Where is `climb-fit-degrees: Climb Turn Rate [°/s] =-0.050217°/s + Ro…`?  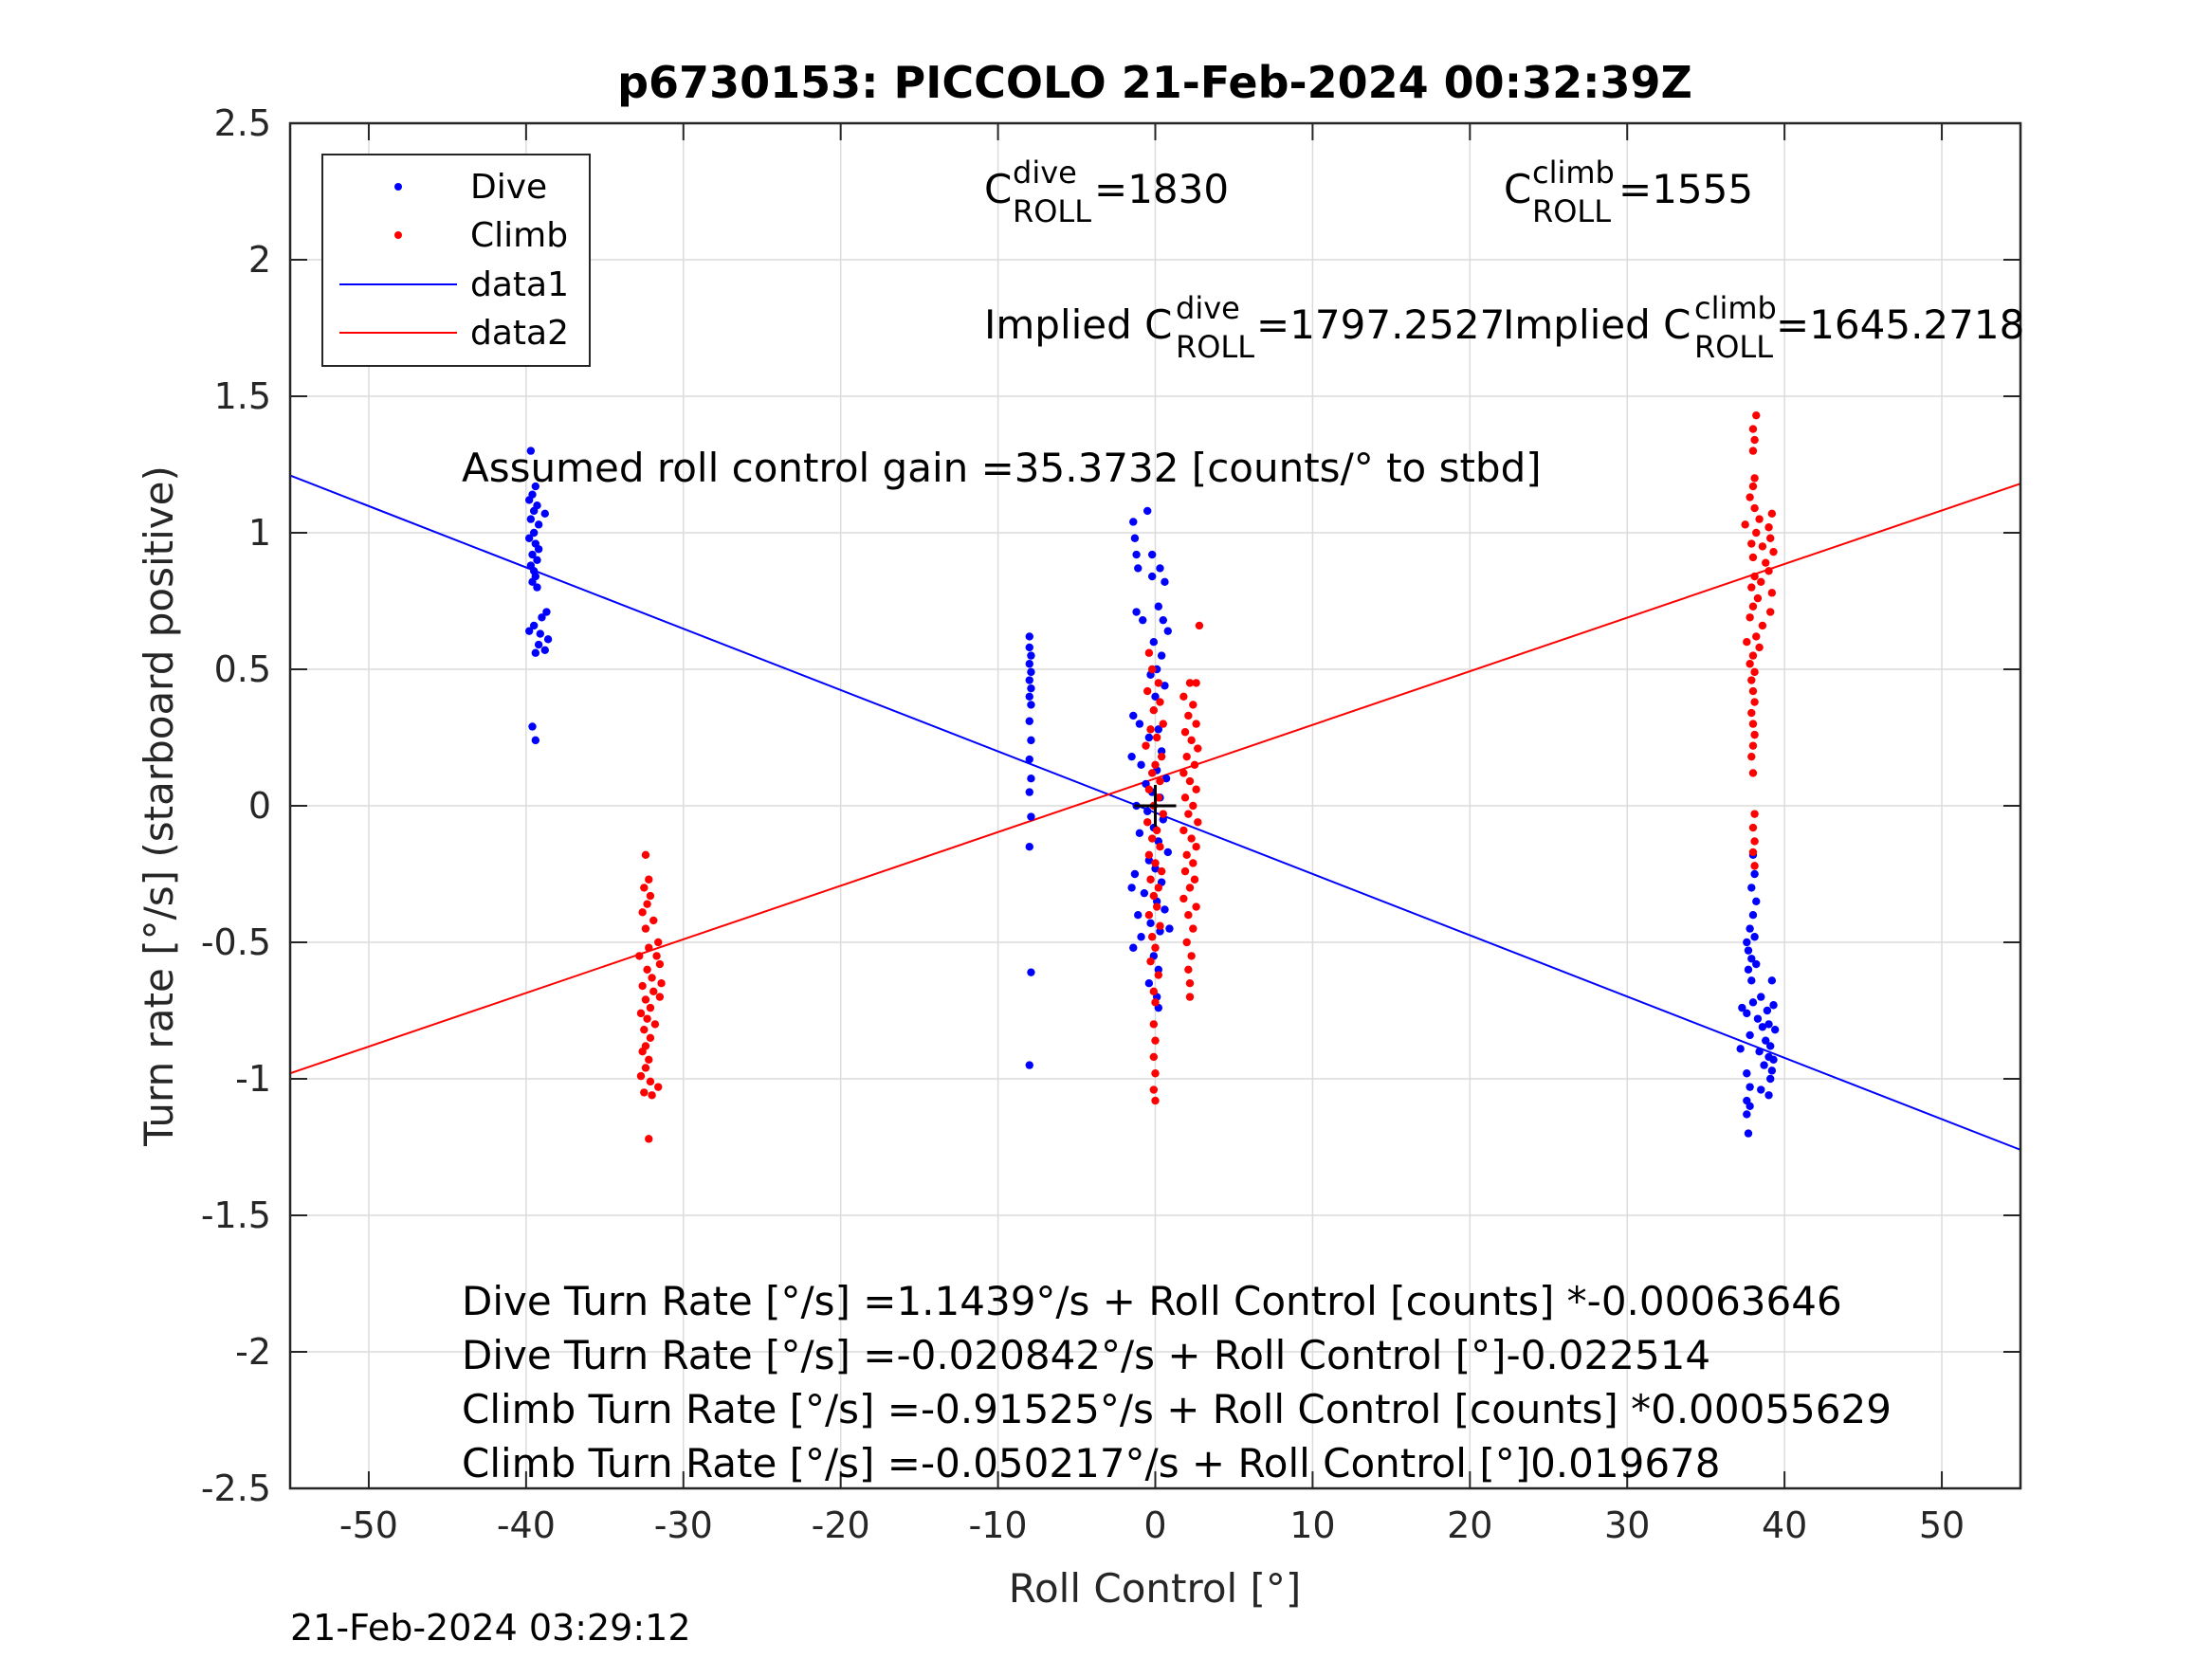
climb-fit-degrees: Climb Turn Rate [°/s] =-0.050217°/s + Ro… is located at coordinates (1091, 1463).